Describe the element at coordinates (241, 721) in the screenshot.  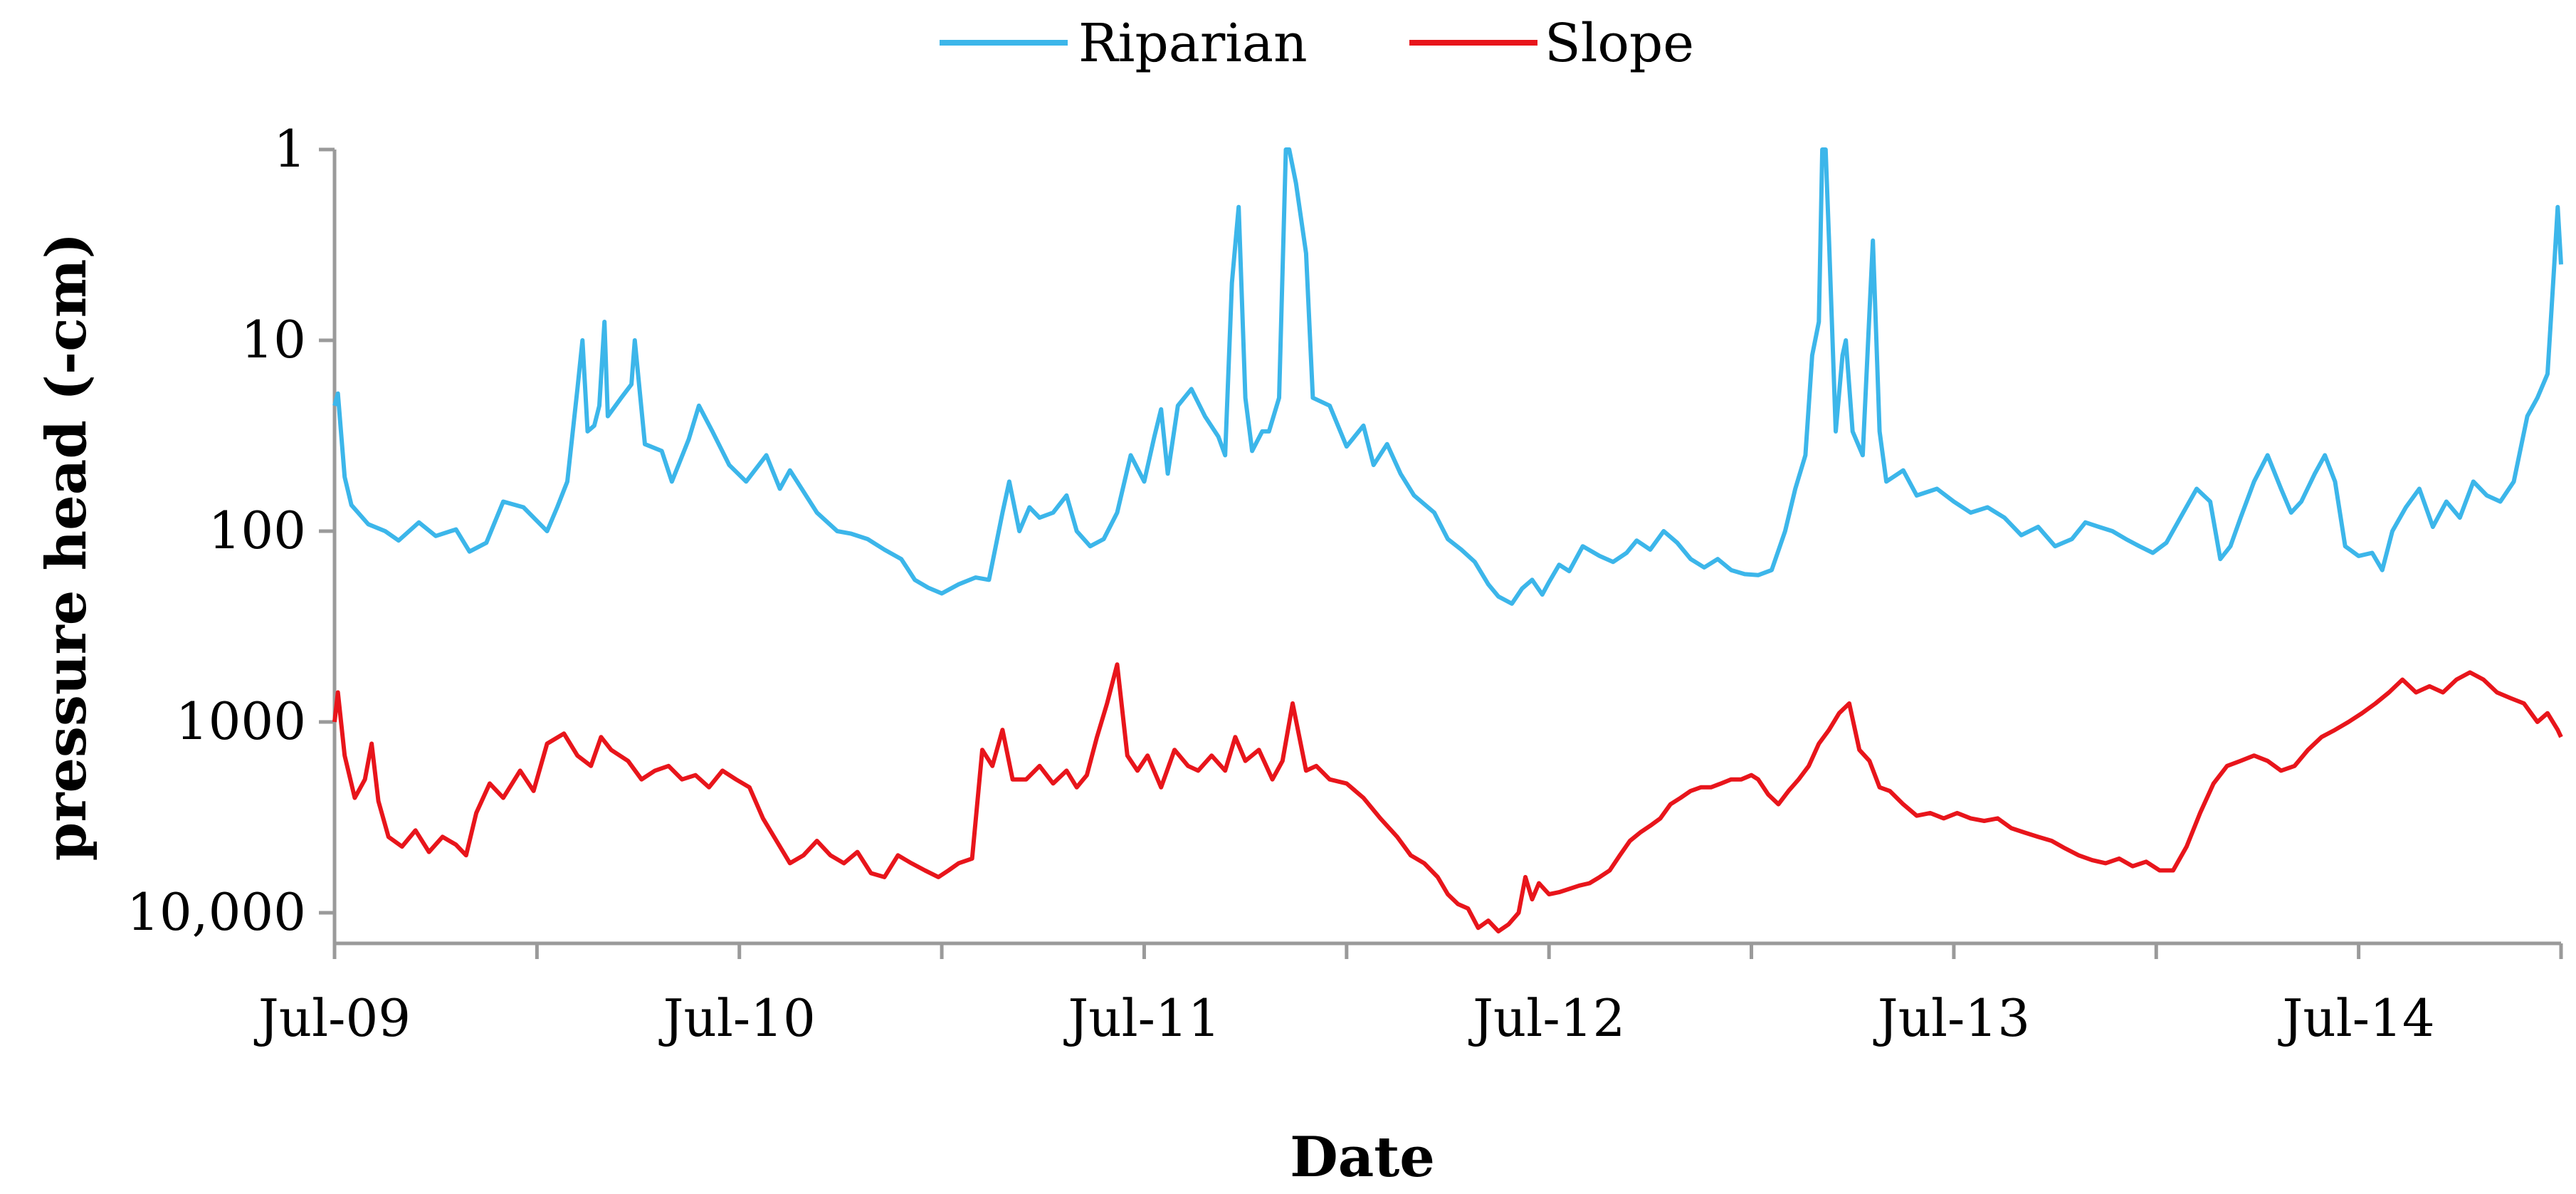
I see `y-tick-label: 1000` at that location.